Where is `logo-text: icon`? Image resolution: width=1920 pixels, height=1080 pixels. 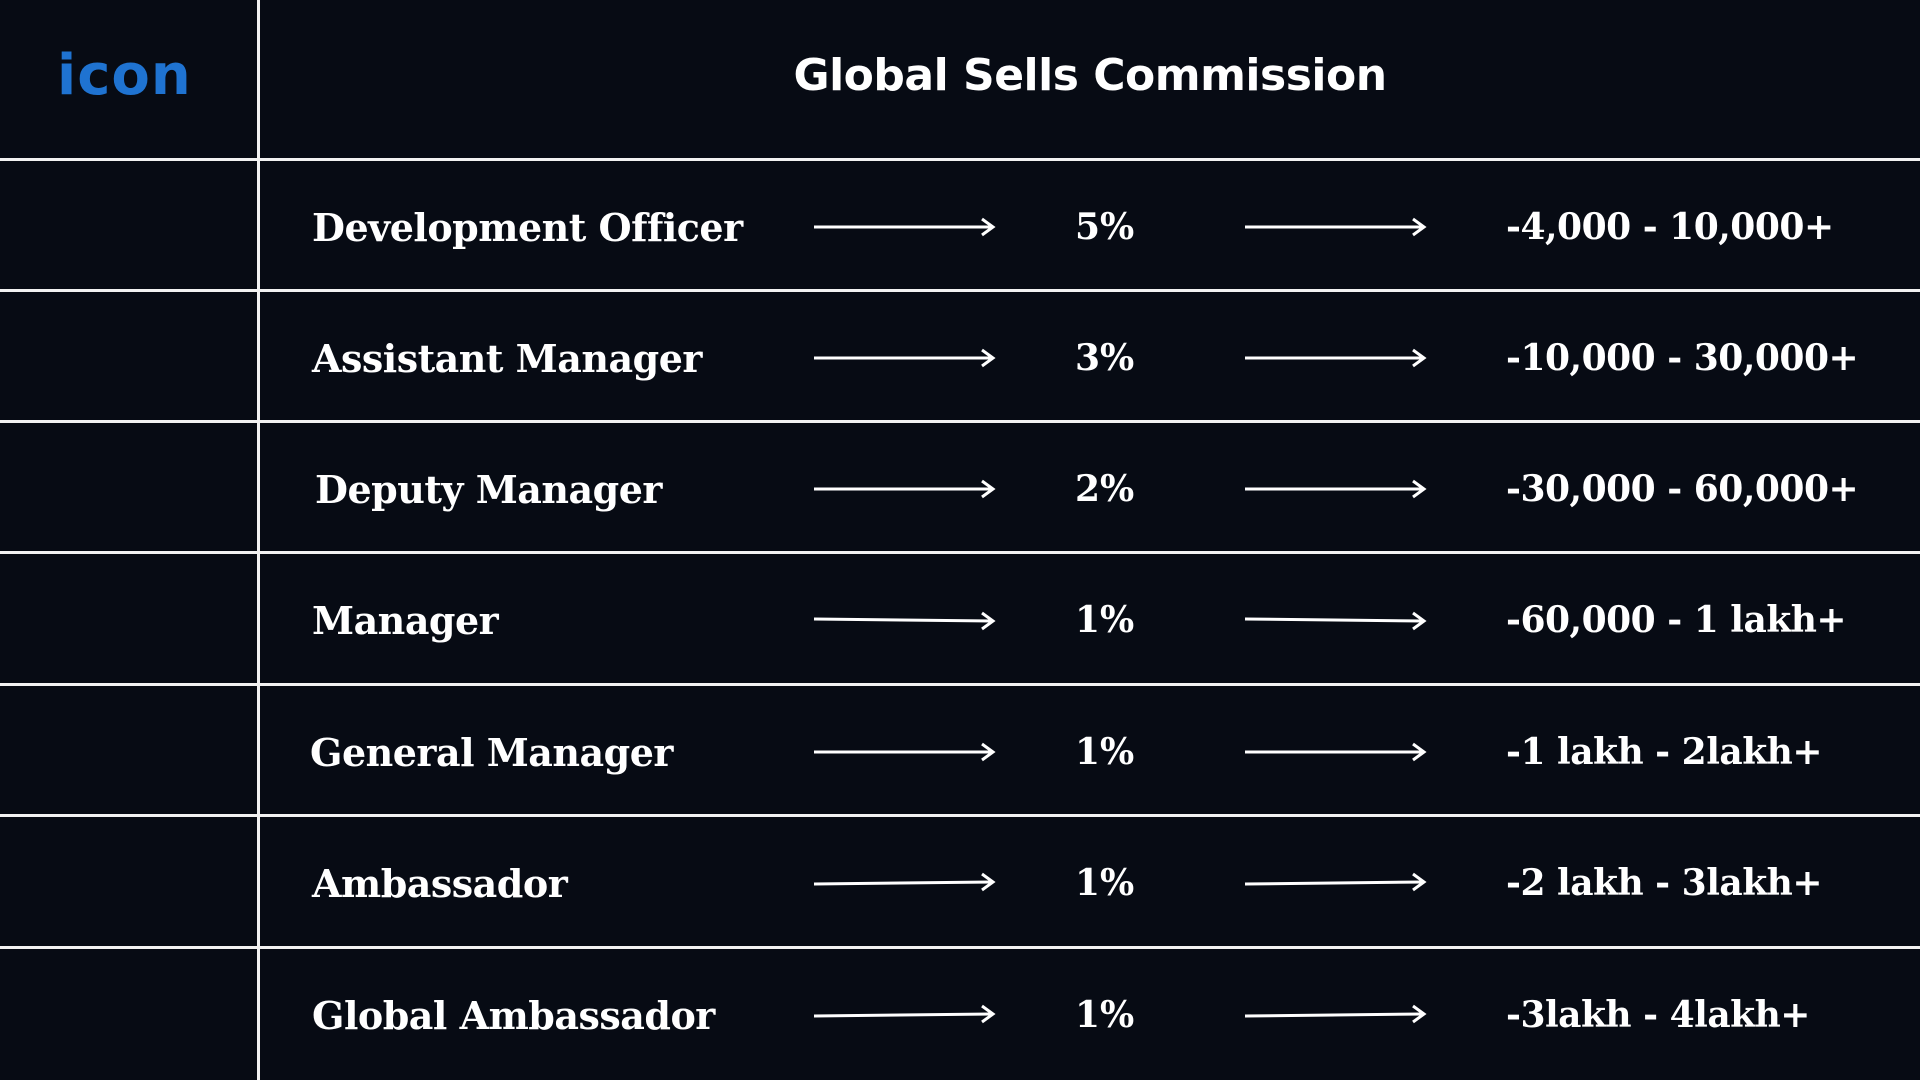 logo-text: icon is located at coordinates (124, 75).